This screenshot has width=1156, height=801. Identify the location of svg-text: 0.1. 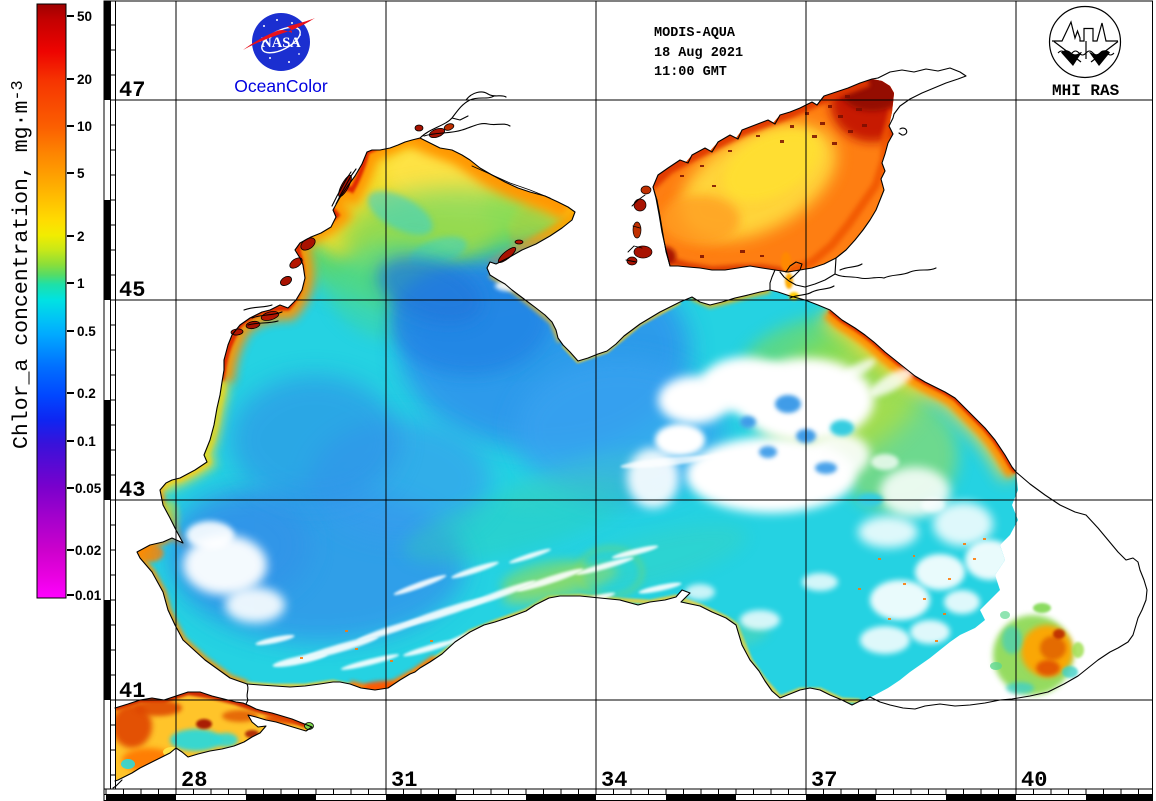
(86, 441).